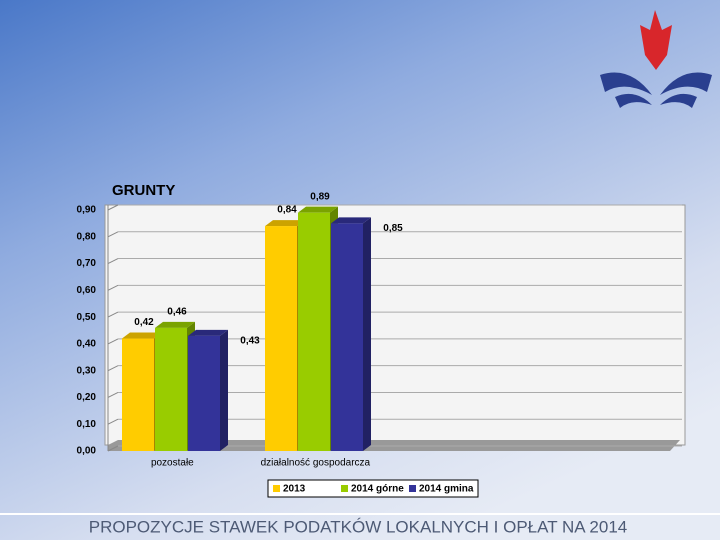 The width and height of the screenshot is (720, 545). I want to click on value-label: 0,84, so click(287, 210).